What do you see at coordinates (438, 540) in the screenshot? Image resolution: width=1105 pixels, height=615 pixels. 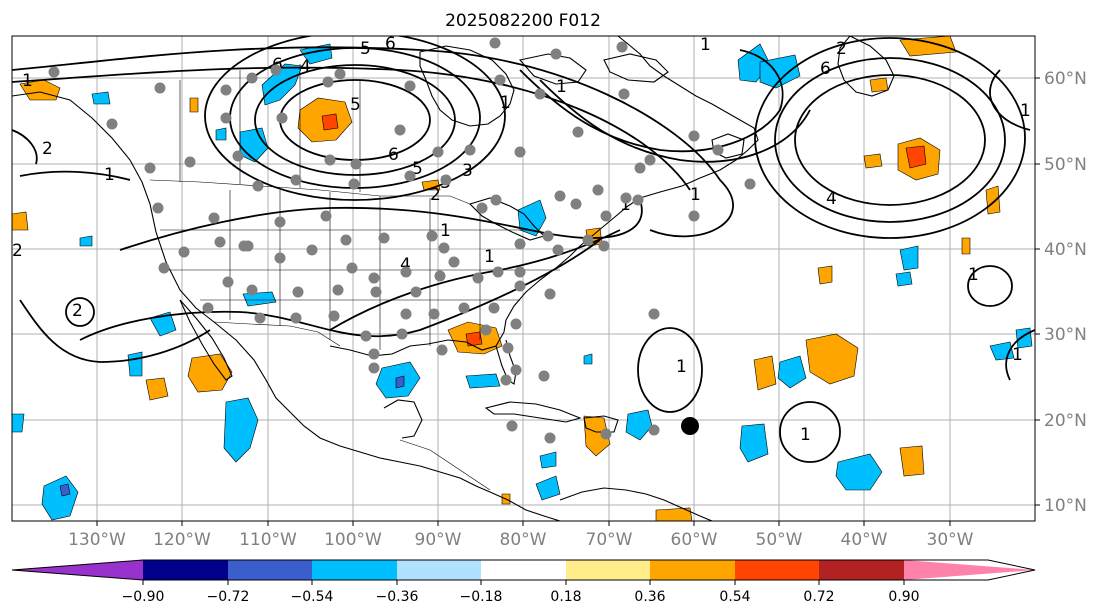 I see `lon-label: 90°W` at bounding box center [438, 540].